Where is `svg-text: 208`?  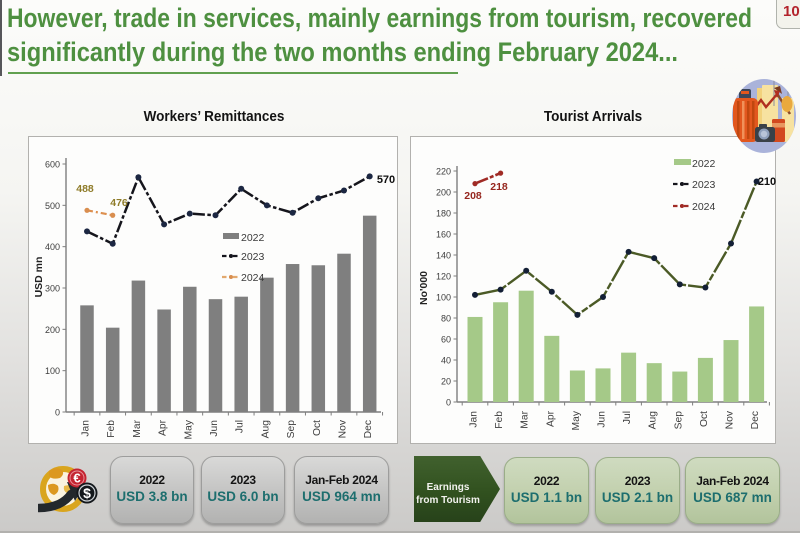
svg-text: 208 is located at coordinates (473, 196).